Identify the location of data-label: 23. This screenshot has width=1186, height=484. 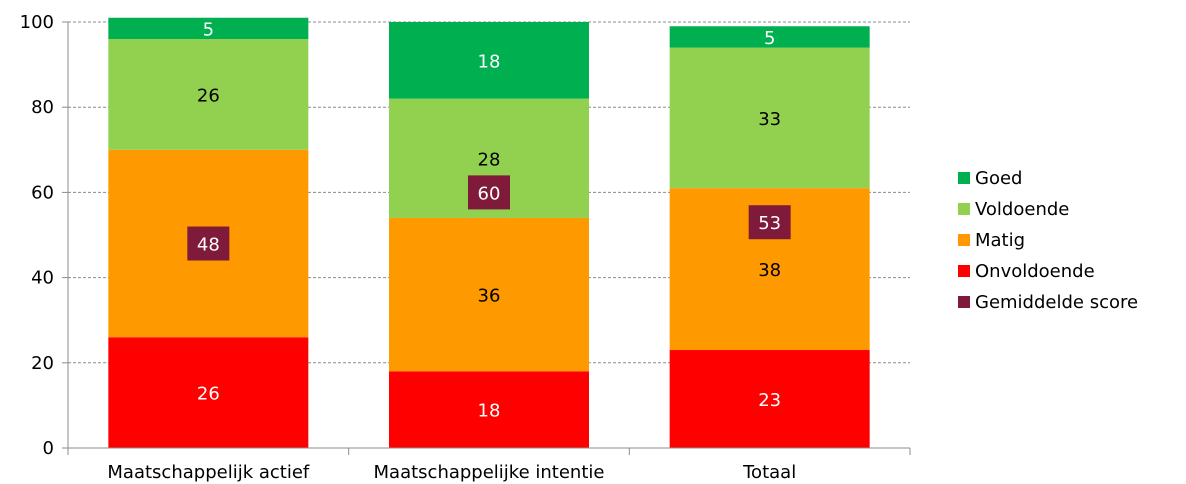
(769, 400).